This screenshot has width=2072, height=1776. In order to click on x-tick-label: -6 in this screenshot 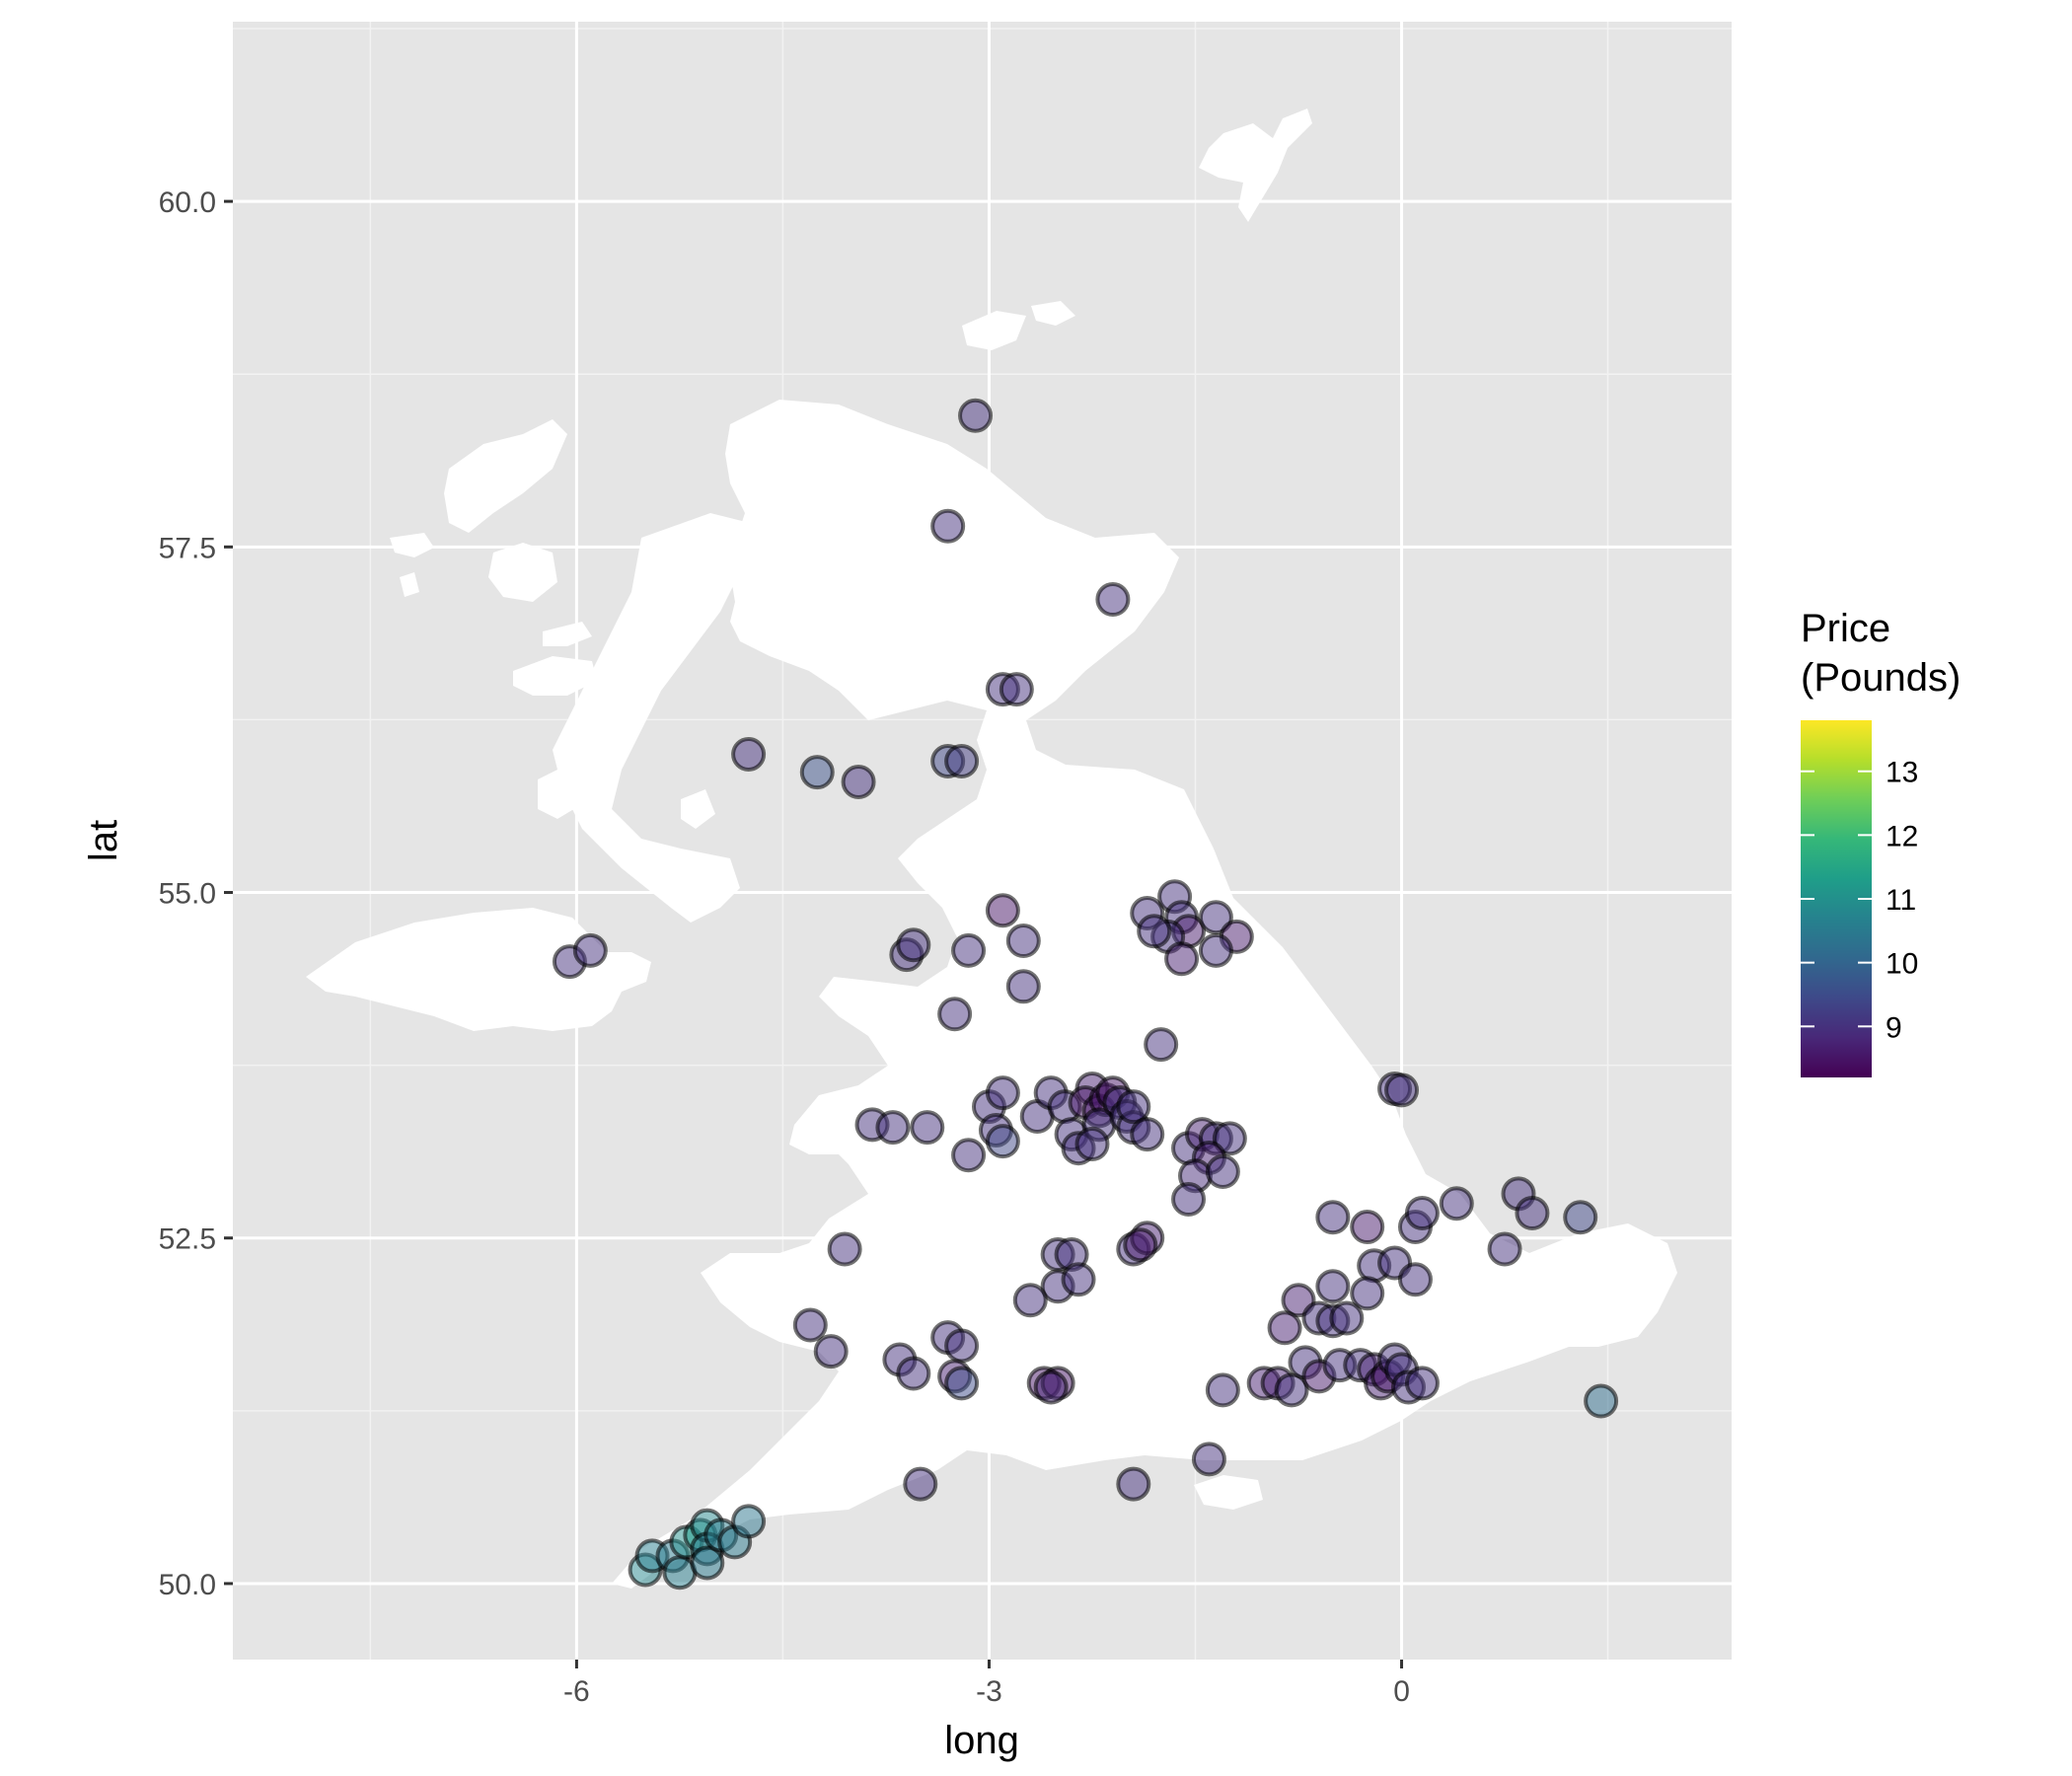, I will do `click(577, 1692)`.